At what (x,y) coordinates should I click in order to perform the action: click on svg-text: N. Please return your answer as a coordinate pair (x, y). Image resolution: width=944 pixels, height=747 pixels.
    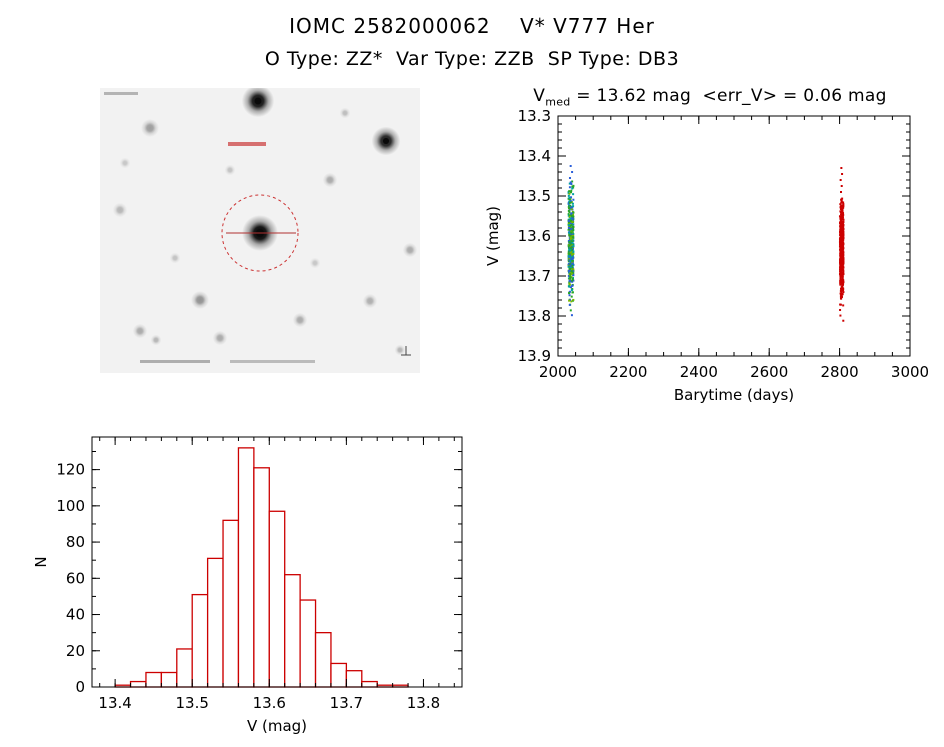
    Looking at the image, I should click on (41, 561).